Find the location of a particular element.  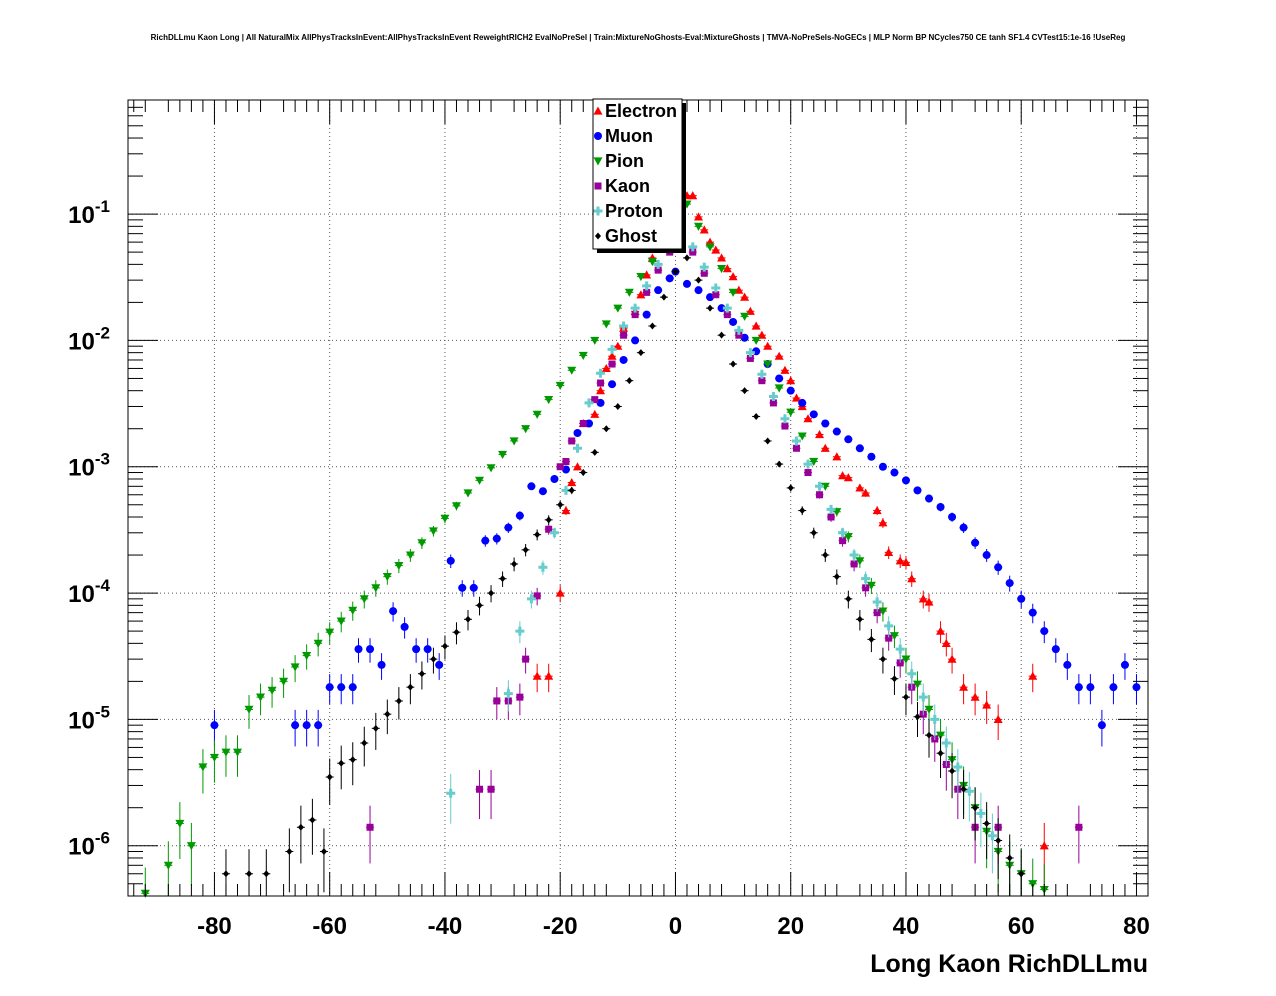

x-tick-label: 80 is located at coordinates (1136, 926).